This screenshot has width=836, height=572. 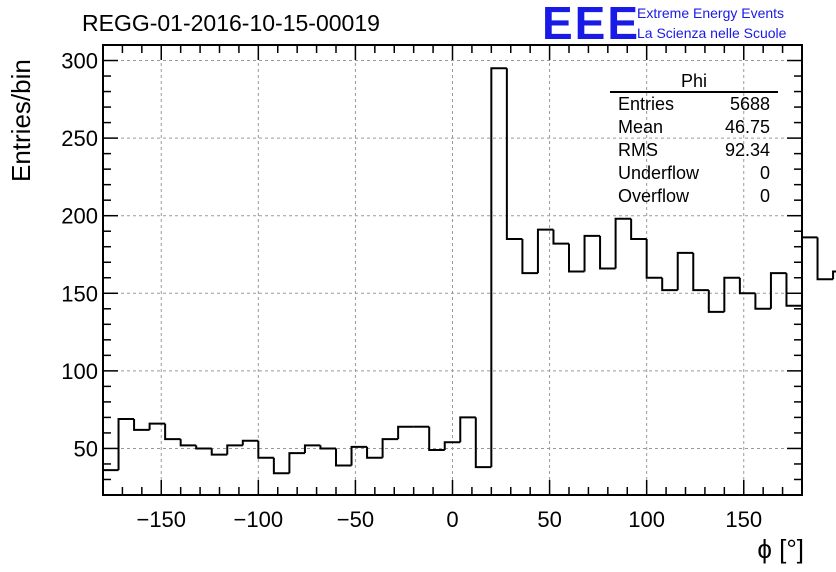 What do you see at coordinates (641, 127) in the screenshot?
I see `stats-label: Mean` at bounding box center [641, 127].